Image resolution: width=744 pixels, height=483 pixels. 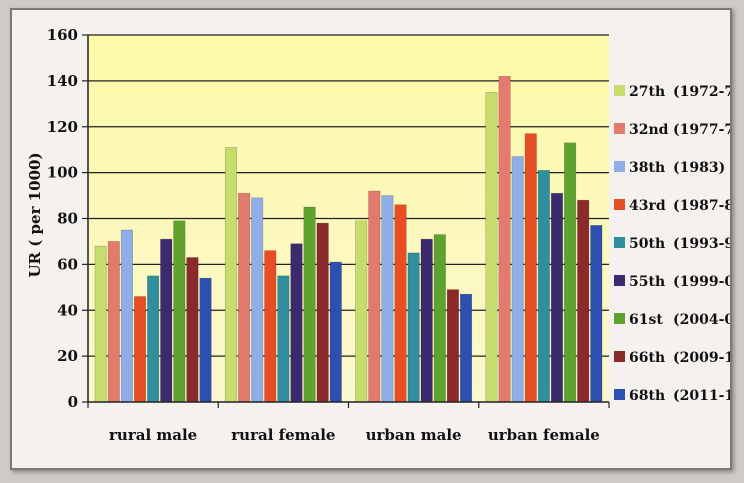 What do you see at coordinates (672, 92) in the screenshot?
I see `legend-item: 27th (1972-73)` at bounding box center [672, 92].